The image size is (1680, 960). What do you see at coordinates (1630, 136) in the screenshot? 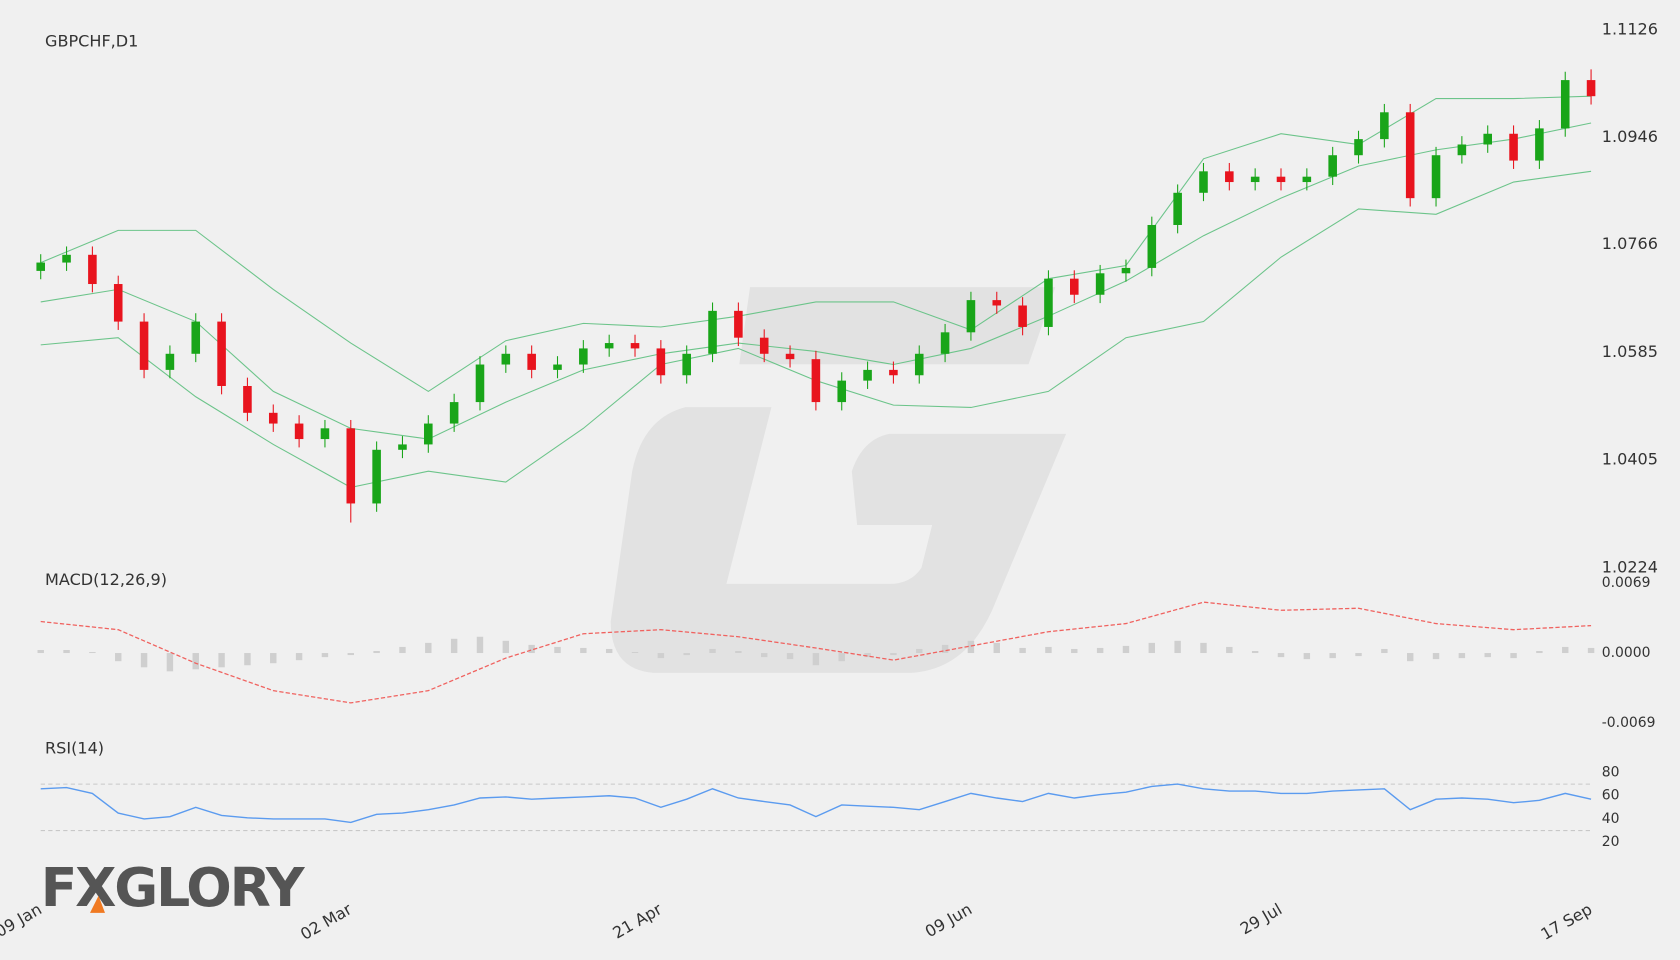
I see `y-tick-label: 1.0946` at bounding box center [1630, 136].